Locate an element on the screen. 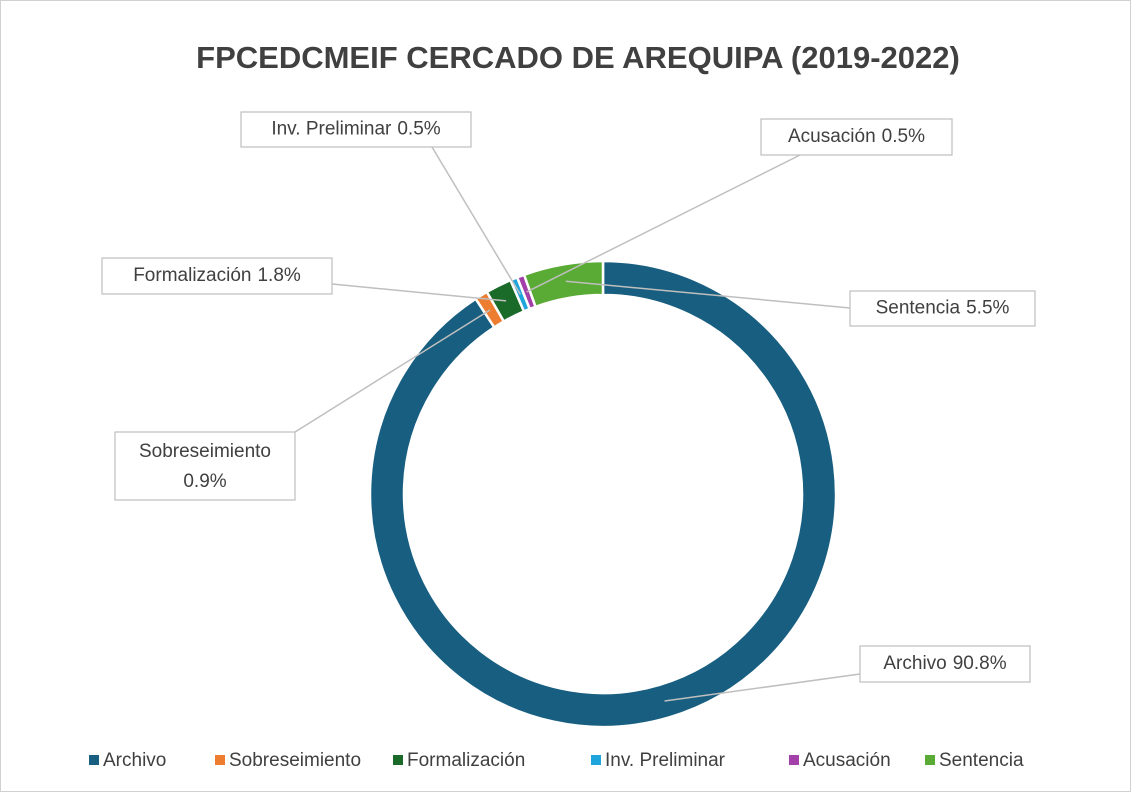 This screenshot has height=792, width=1131. data-label-name: Formalización is located at coordinates (192, 275).